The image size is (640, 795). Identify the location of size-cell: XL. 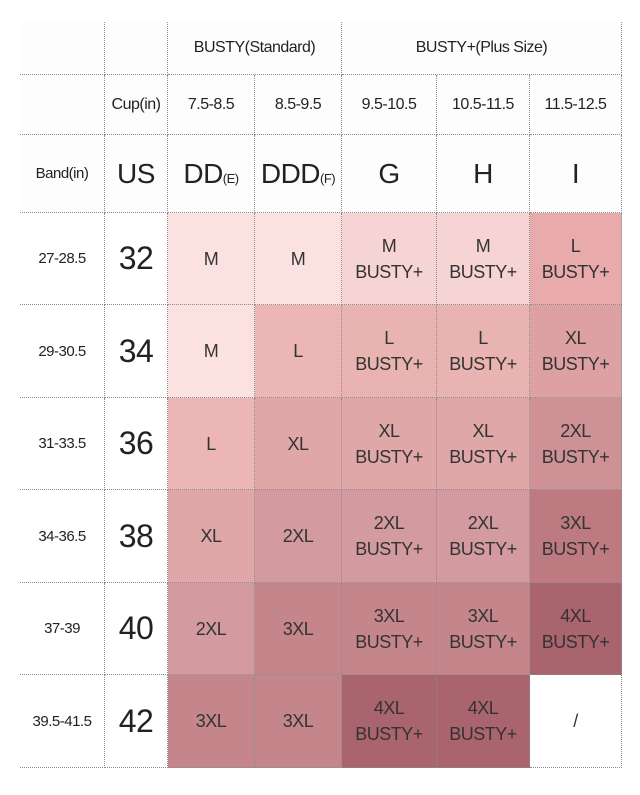
(298, 444).